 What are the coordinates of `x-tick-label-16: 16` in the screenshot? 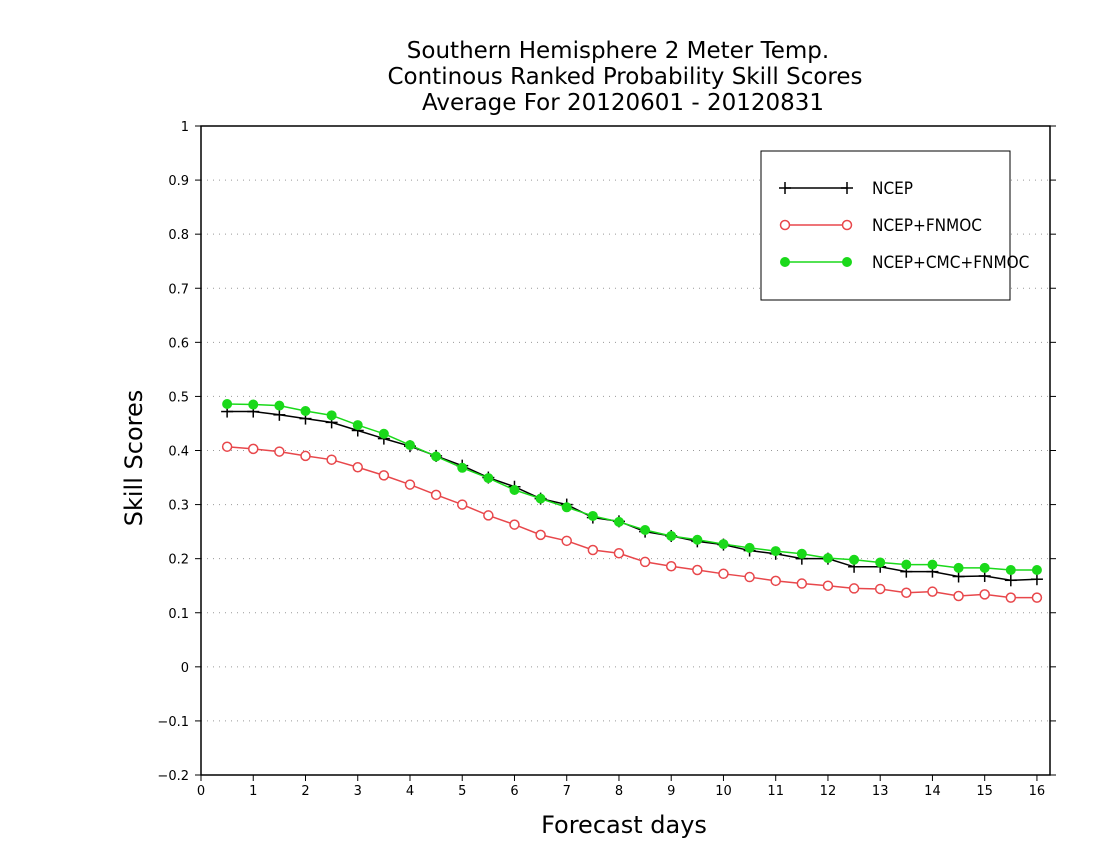 It's located at (1037, 791).